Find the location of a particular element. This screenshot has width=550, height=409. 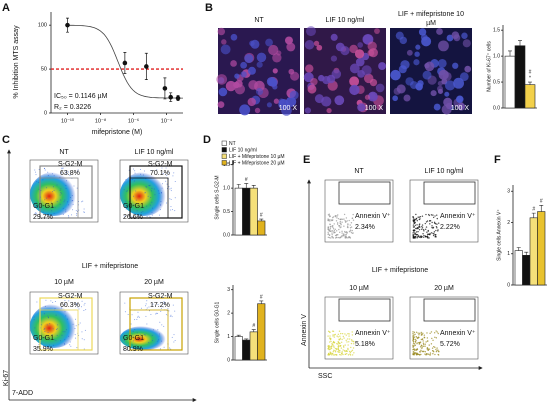

plot-title: LIF 10 ng/ml is located at coordinates (154, 152).